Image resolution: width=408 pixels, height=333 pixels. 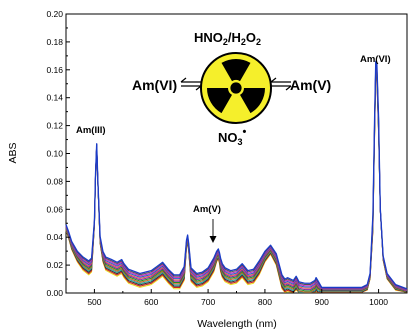 What do you see at coordinates (375, 59) in the screenshot?
I see `annotation-am6-peak: Am(VI)` at bounding box center [375, 59].